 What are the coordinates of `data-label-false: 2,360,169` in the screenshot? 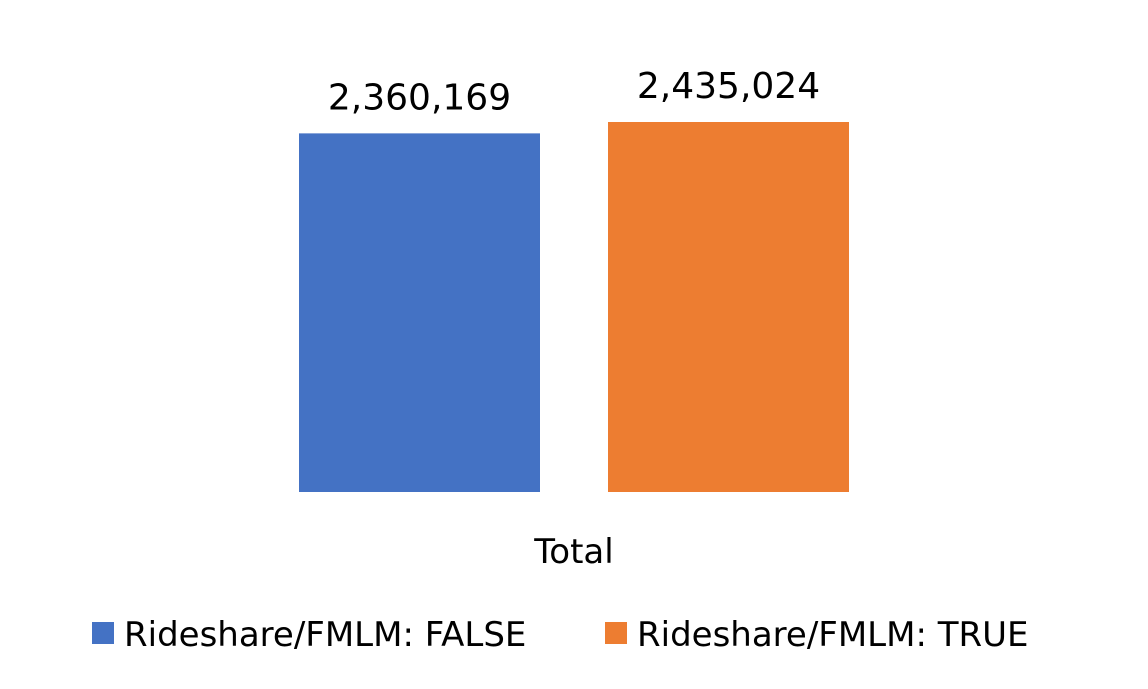 It's located at (419, 97).